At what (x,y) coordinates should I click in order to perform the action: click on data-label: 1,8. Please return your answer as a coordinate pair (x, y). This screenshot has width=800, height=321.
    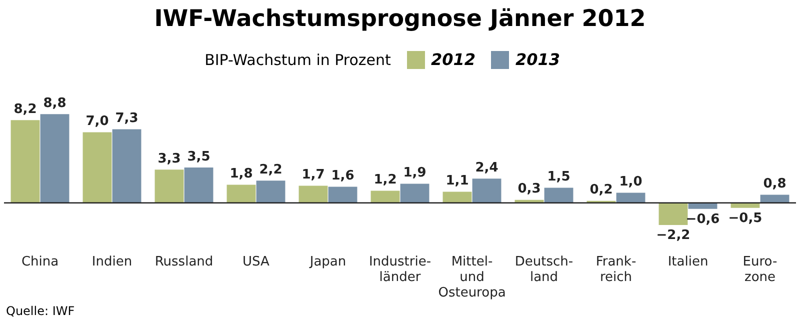
    Looking at the image, I should click on (241, 174).